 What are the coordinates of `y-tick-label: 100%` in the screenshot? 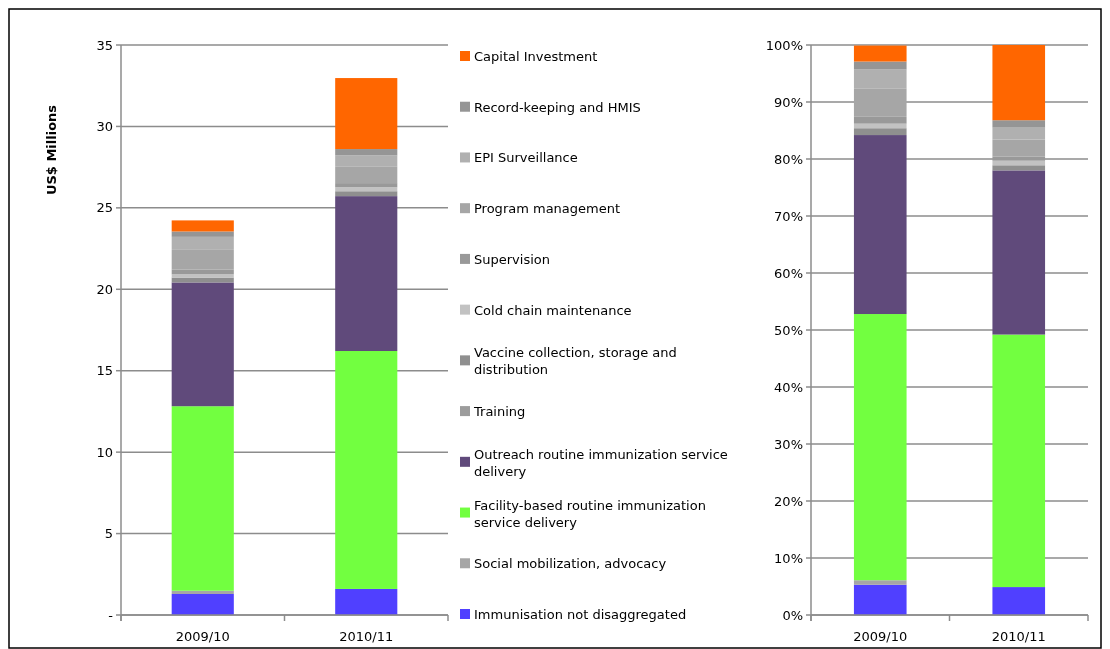 It's located at (784, 45).